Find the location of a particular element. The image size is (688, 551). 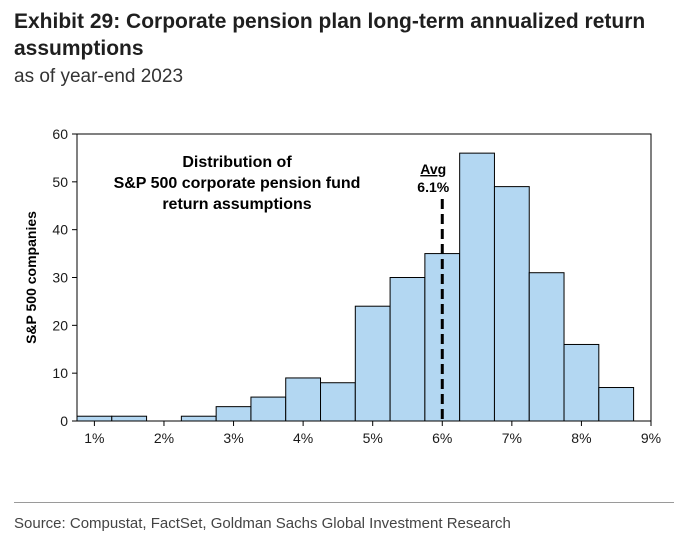

chart-annotation-line-2: S&P 500 corporate pension fund is located at coordinates (237, 183).